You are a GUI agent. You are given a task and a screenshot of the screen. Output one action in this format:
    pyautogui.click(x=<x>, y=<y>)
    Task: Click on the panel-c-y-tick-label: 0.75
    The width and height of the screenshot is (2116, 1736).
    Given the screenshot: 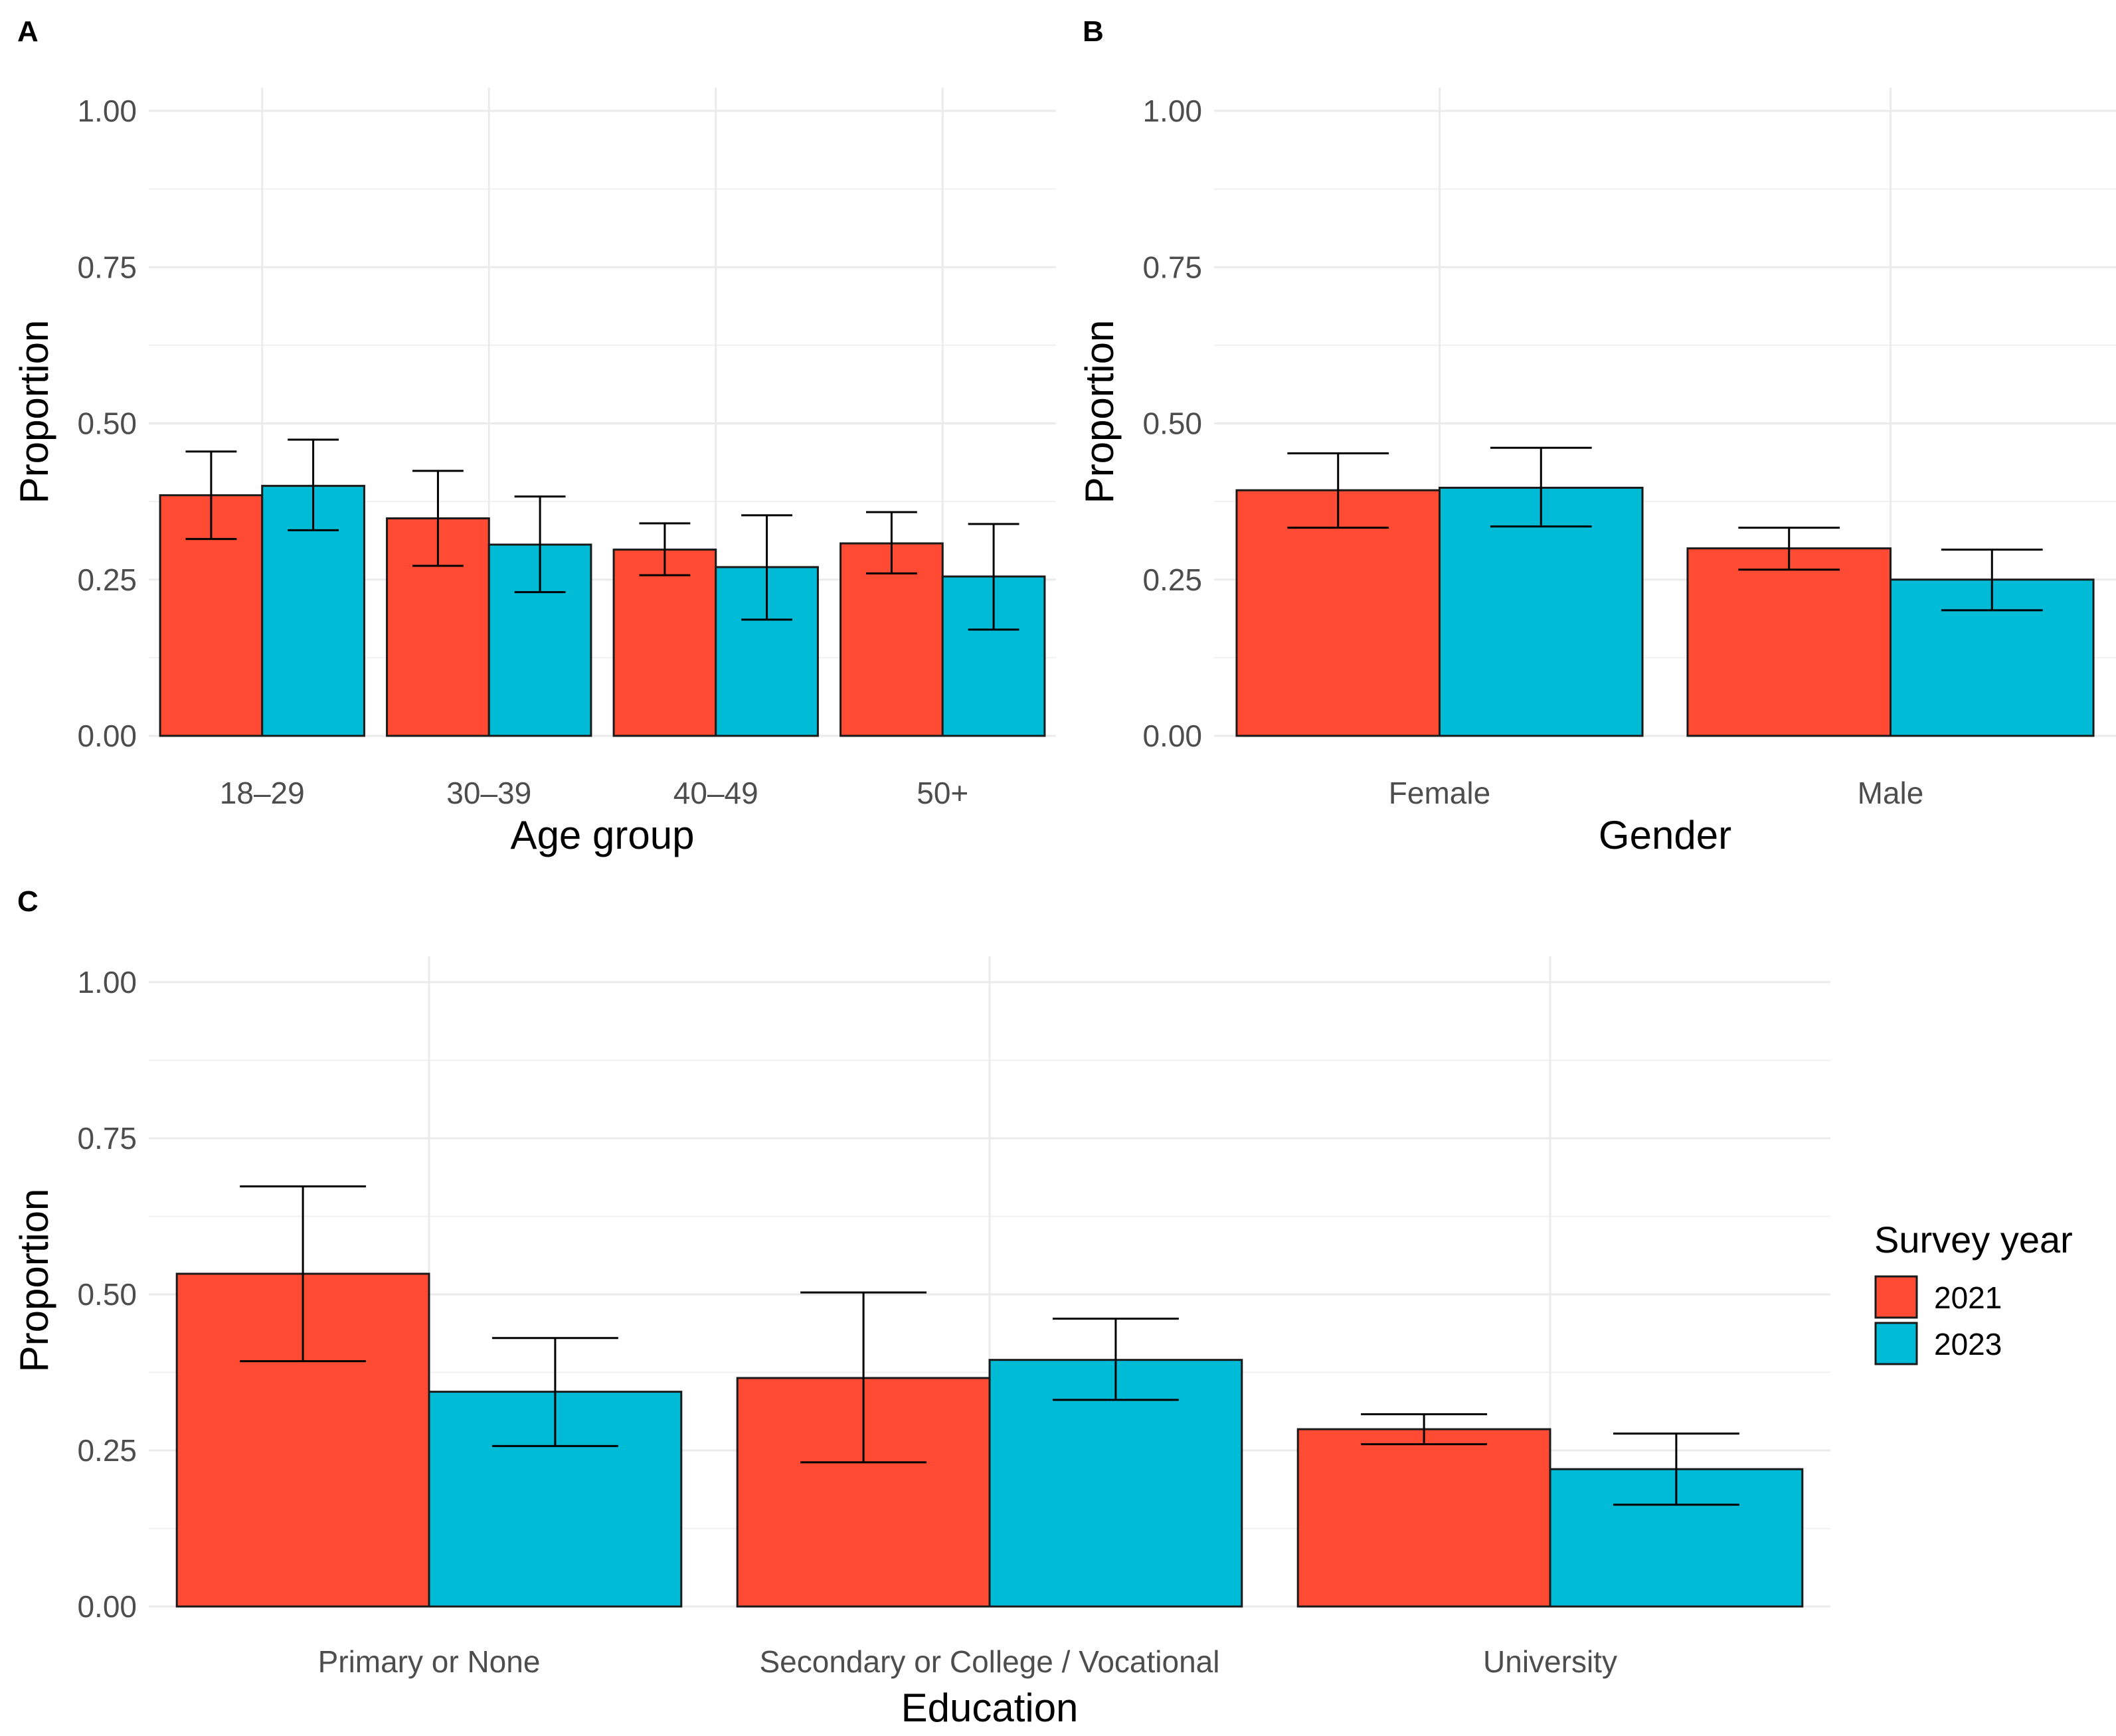 What is the action you would take?
    pyautogui.click(x=107, y=1139)
    